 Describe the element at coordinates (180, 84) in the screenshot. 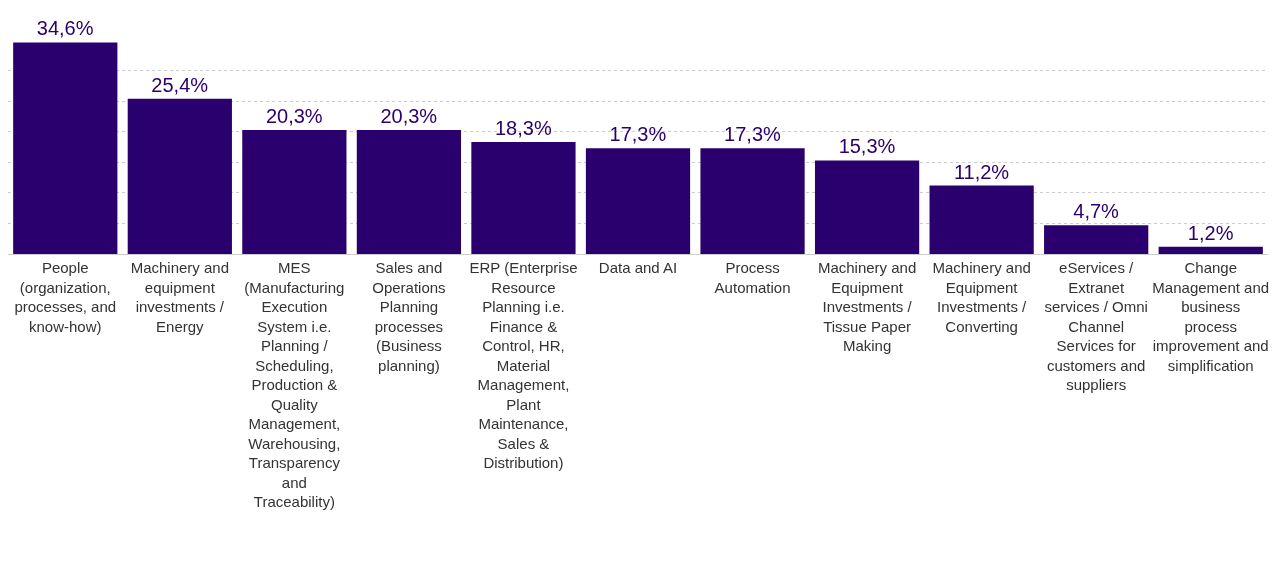

I see `data-label: 25,4%` at that location.